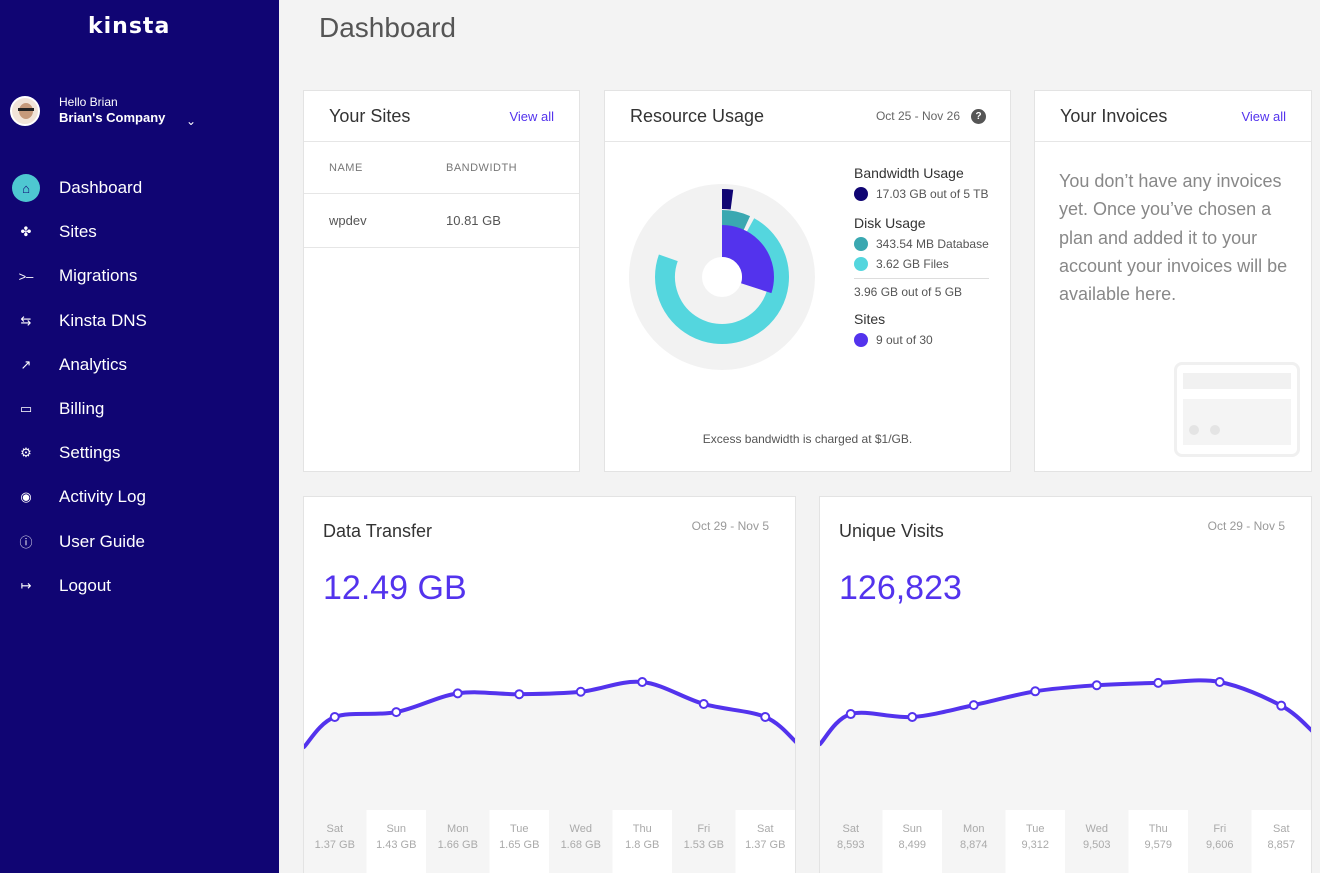 Image resolution: width=1320 pixels, height=873 pixels. Describe the element at coordinates (396, 845) in the screenshot. I see `day-value-label: 1.43 GB` at that location.